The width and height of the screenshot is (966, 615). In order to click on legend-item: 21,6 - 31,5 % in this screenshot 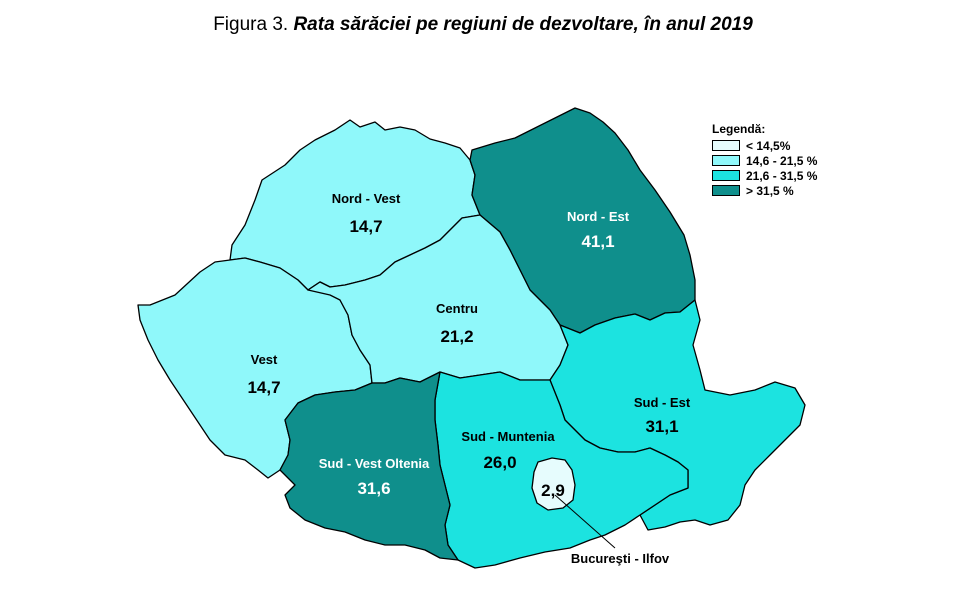, I will do `click(764, 175)`.